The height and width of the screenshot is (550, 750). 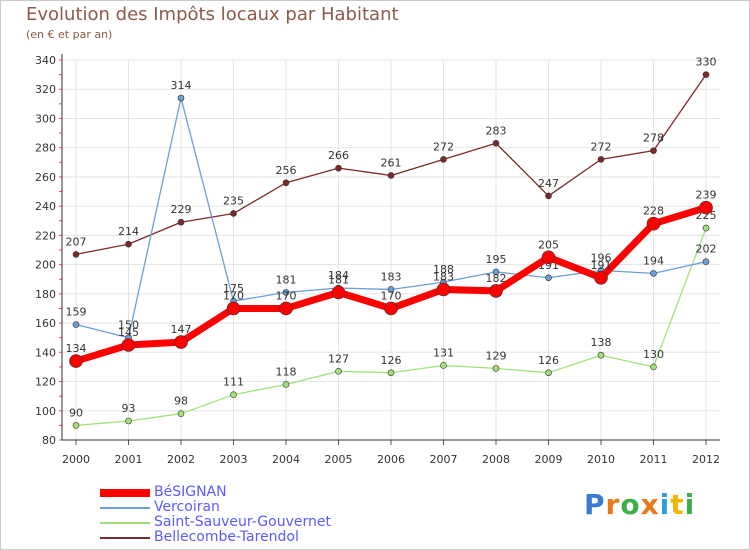 I want to click on data-point-bellecombe-tarendol-2010, so click(x=601, y=159).